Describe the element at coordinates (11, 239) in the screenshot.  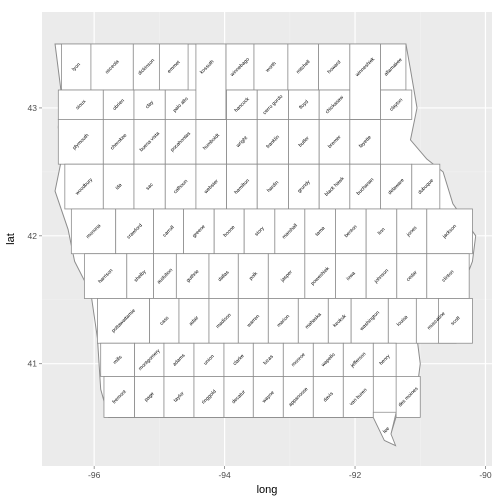
I see `y-axis-title: lat` at that location.